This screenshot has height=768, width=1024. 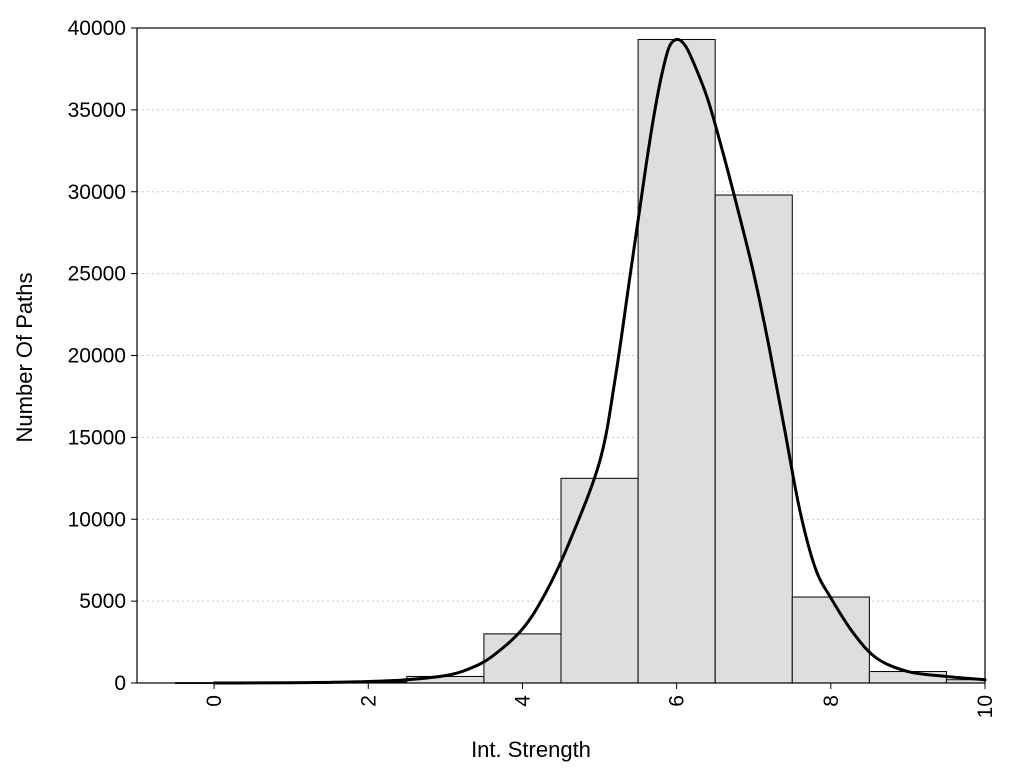 I want to click on y-tick-label: 0, so click(x=120, y=683).